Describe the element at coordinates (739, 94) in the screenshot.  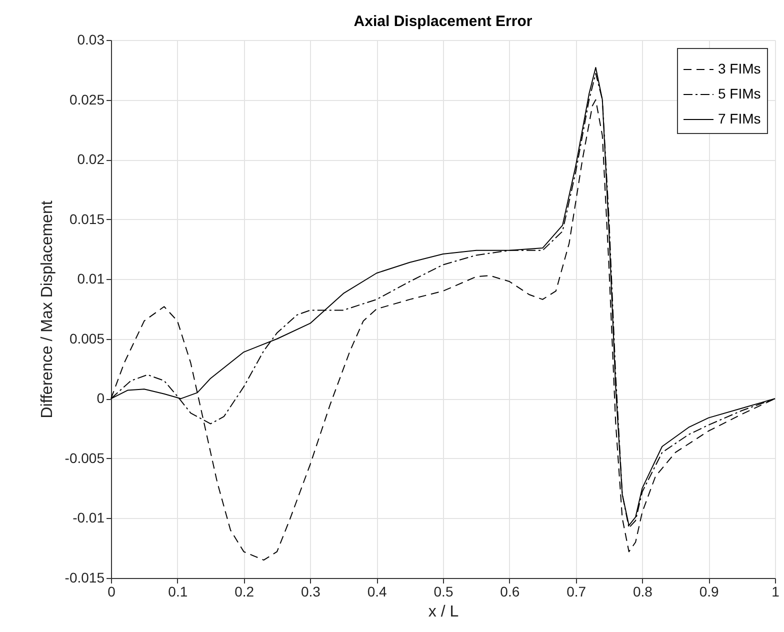
I see `legend-label: 5 FIMs` at that location.